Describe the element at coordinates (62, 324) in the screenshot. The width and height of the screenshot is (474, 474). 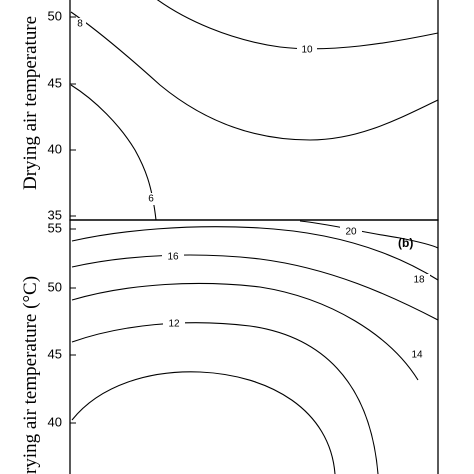
I see `panel-b-y-ticks: 40 45 50 55` at that location.